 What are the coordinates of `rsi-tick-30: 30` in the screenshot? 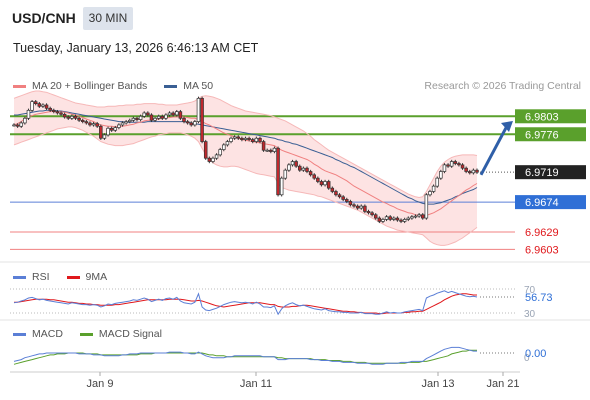 It's located at (530, 314).